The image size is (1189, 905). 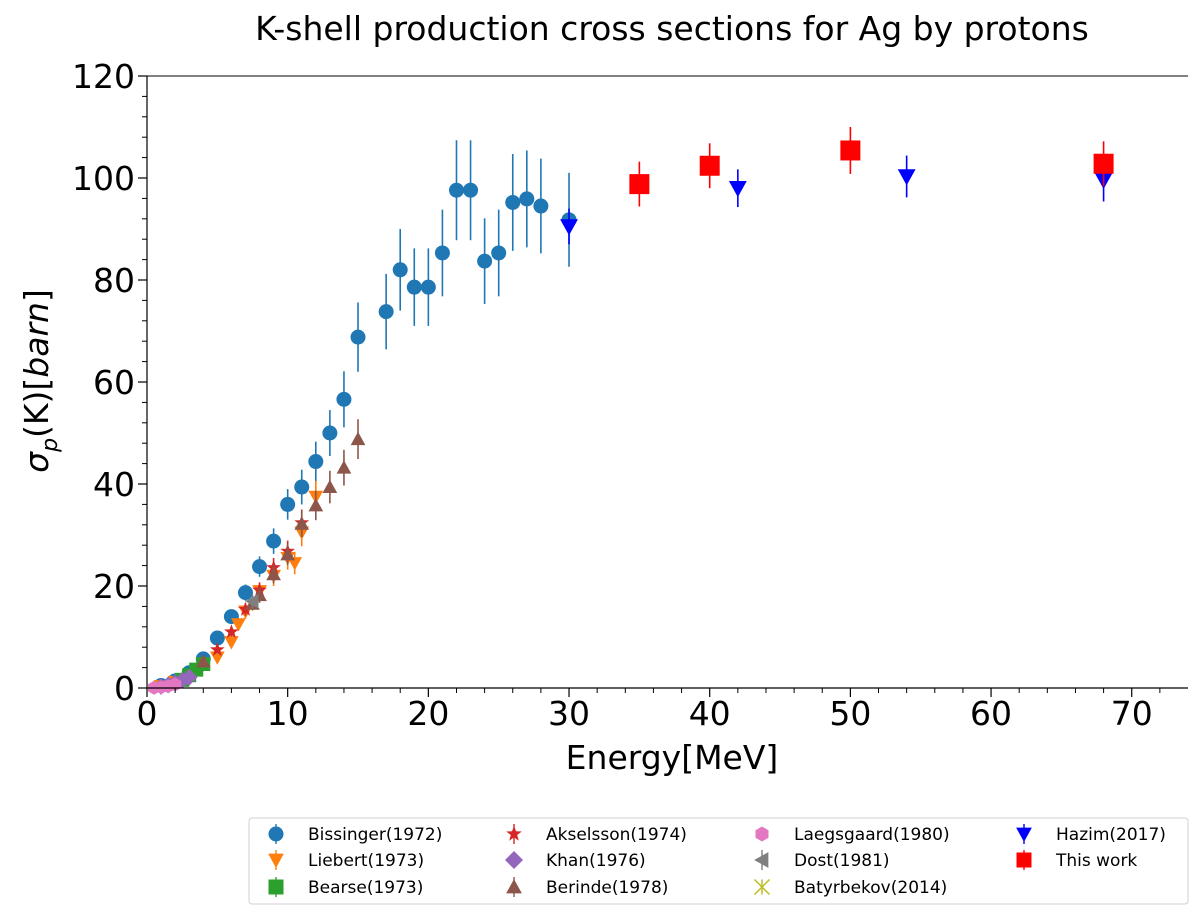 I want to click on legend-label: Berinde(1978), so click(x=607, y=888).